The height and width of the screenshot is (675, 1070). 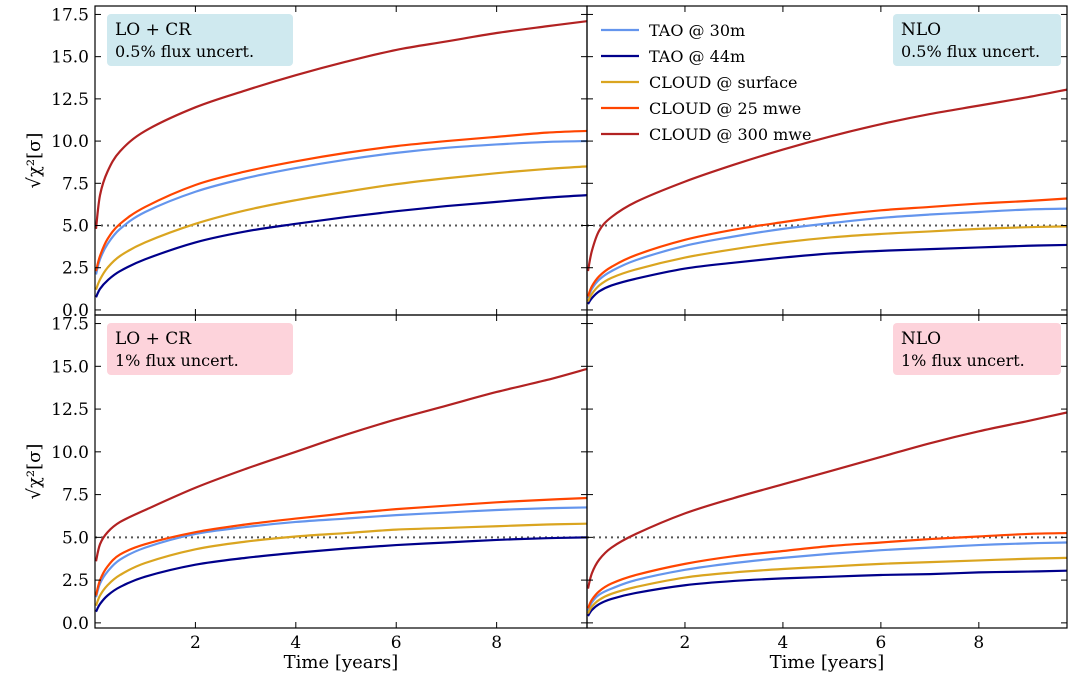 I want to click on legend-item-tao44: TAO @ 44m, so click(x=673, y=56).